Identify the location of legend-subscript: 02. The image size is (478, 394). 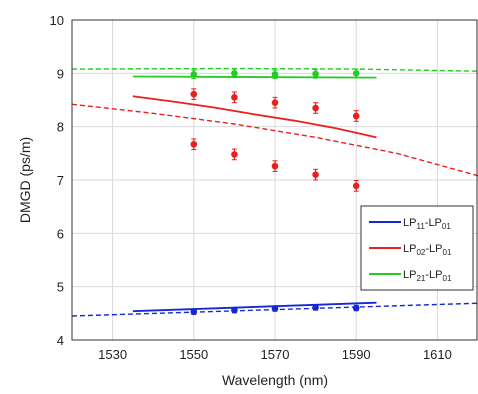
(420, 252).